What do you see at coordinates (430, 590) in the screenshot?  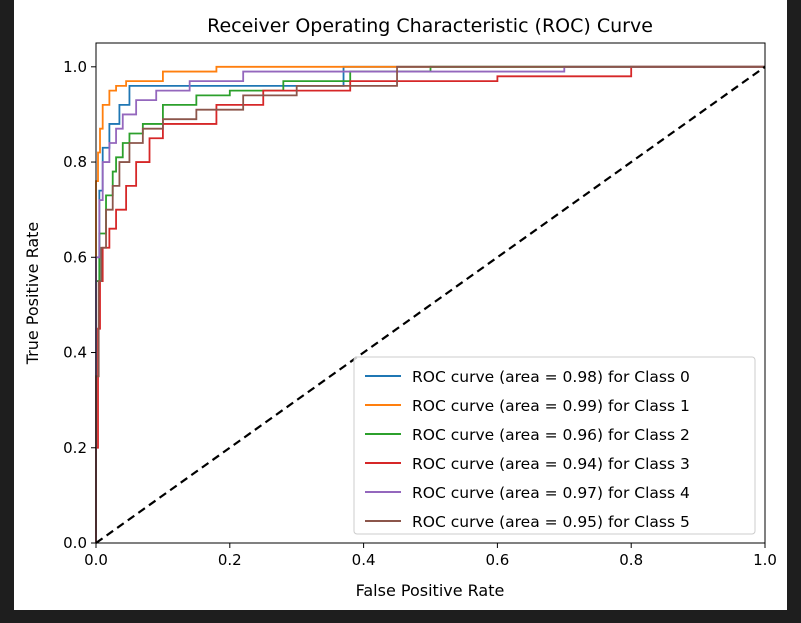 I see `x-axis-label: False Positive Rate` at bounding box center [430, 590].